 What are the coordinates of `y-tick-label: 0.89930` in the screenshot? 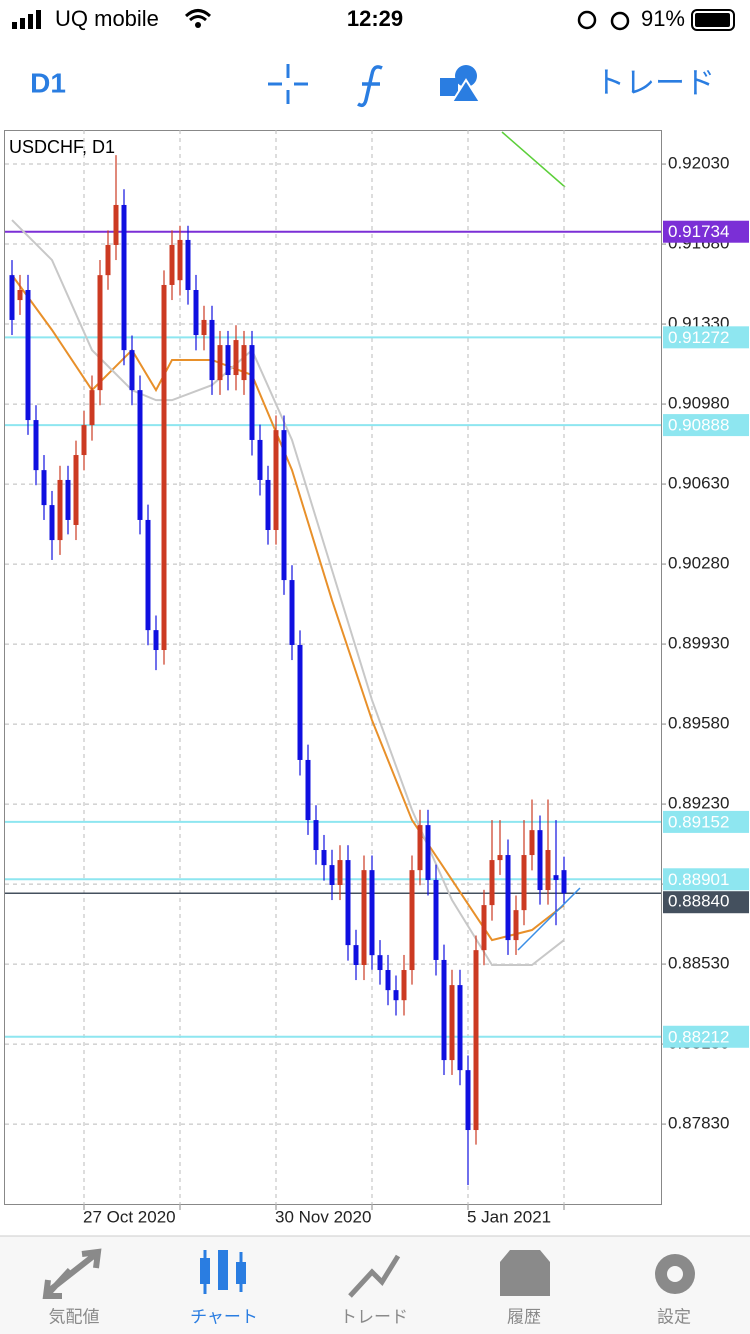 It's located at (698, 643).